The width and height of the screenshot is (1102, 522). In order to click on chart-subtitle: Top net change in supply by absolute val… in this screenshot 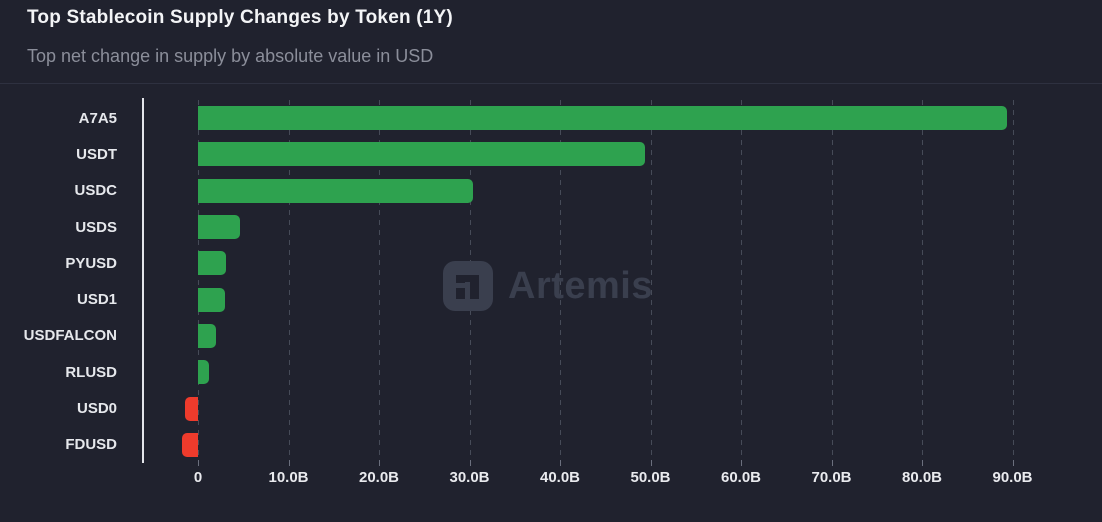, I will do `click(230, 56)`.